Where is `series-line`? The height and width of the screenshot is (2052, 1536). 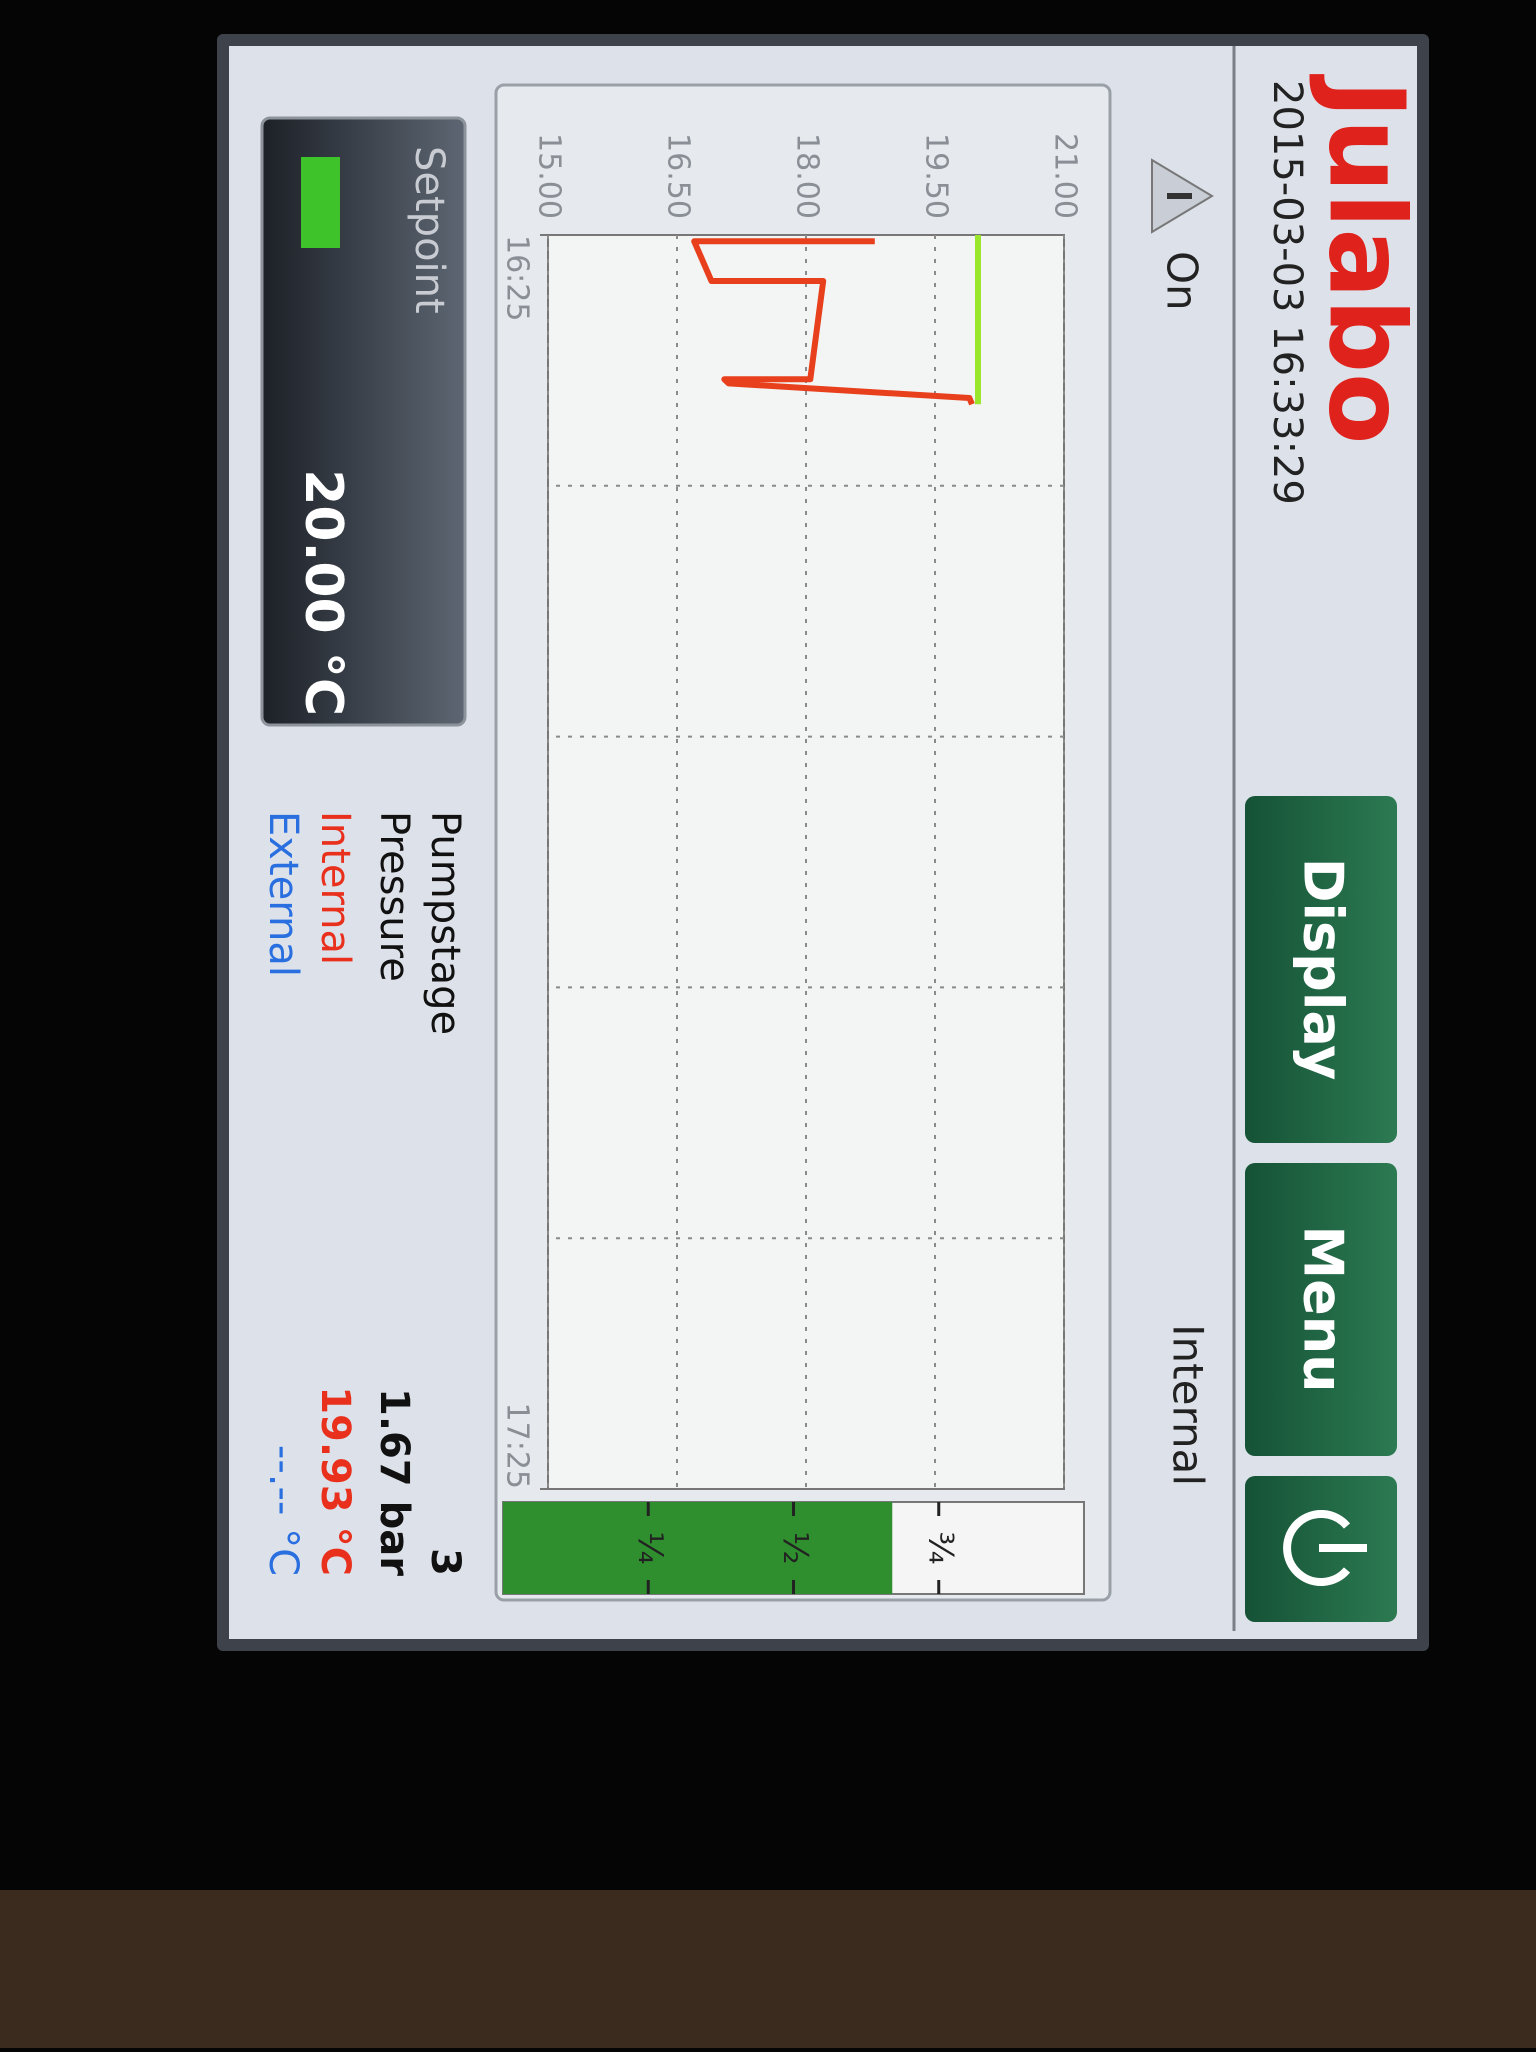
series-line is located at coordinates (833, 322).